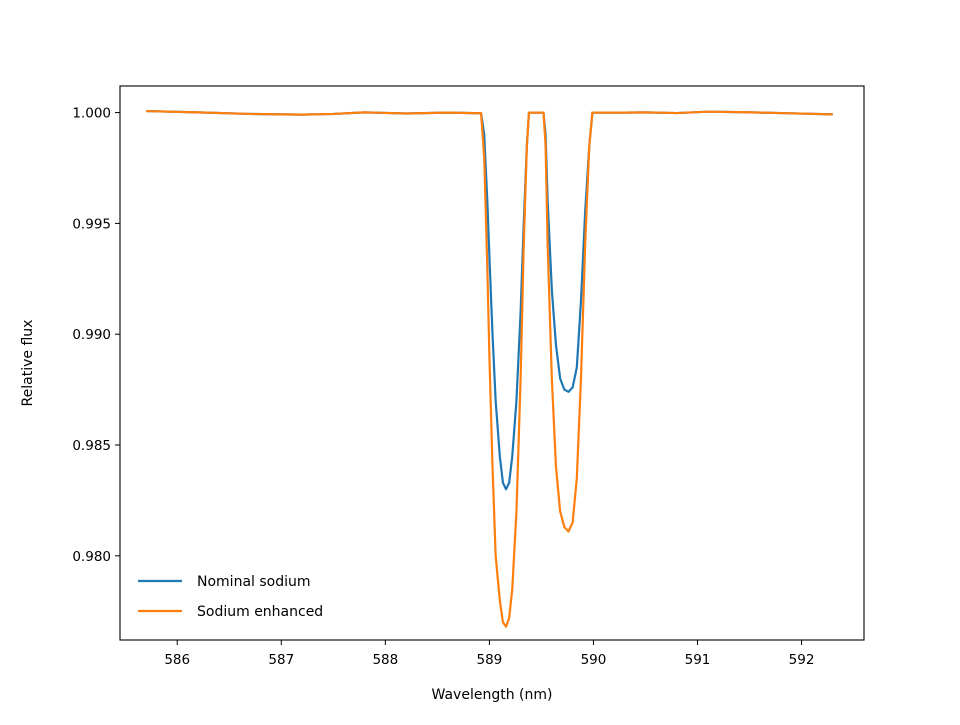 This screenshot has height=725, width=960. Describe the element at coordinates (254, 582) in the screenshot. I see `legend-label-nominal-sodium: Nominal sodium` at that location.